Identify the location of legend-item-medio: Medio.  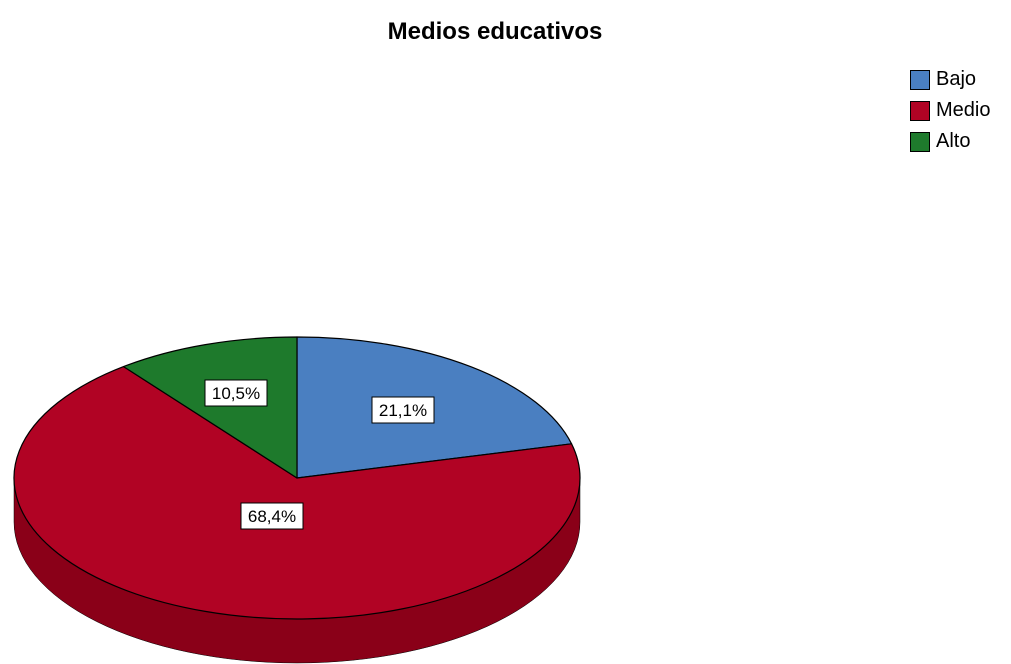
(950, 110).